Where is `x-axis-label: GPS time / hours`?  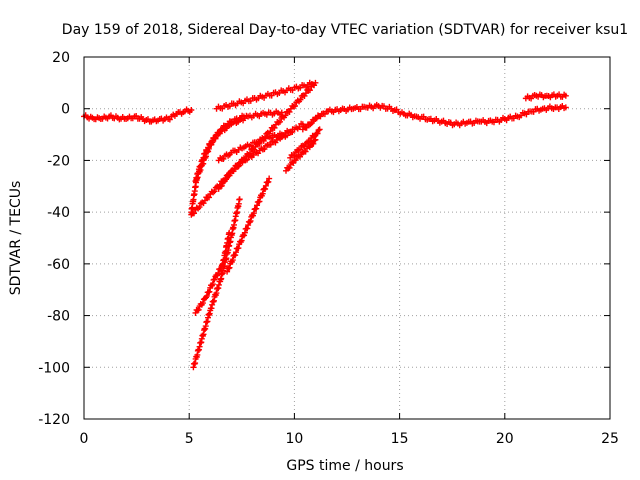 x-axis-label: GPS time / hours is located at coordinates (344, 466).